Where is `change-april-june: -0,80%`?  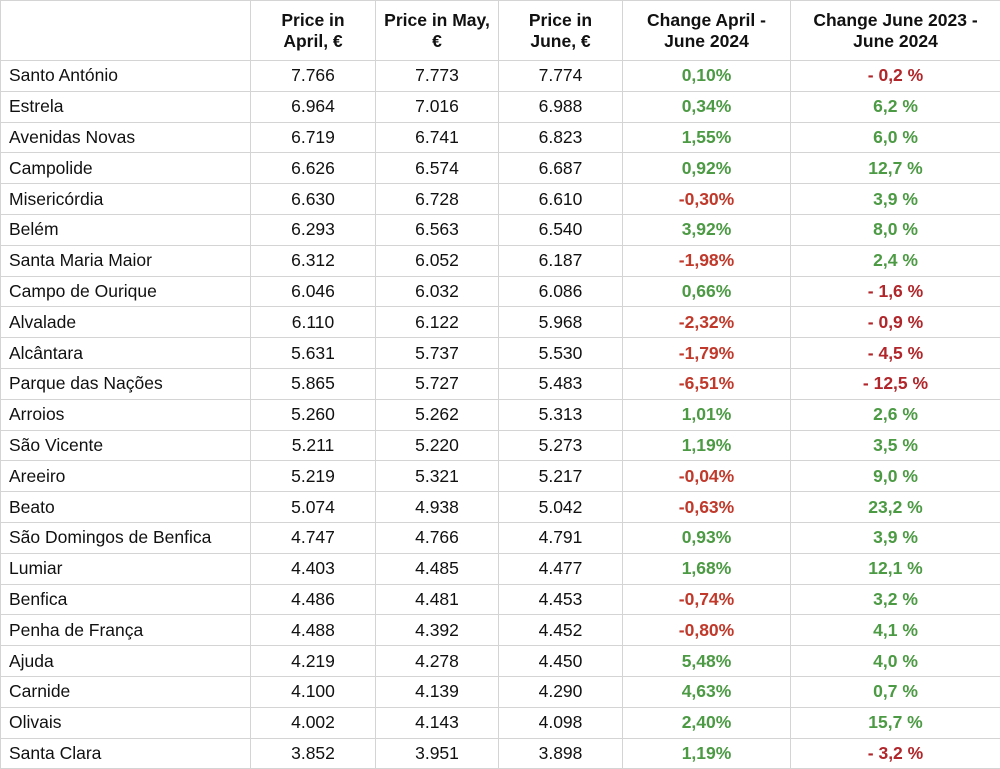
change-april-june: -0,80% is located at coordinates (706, 630).